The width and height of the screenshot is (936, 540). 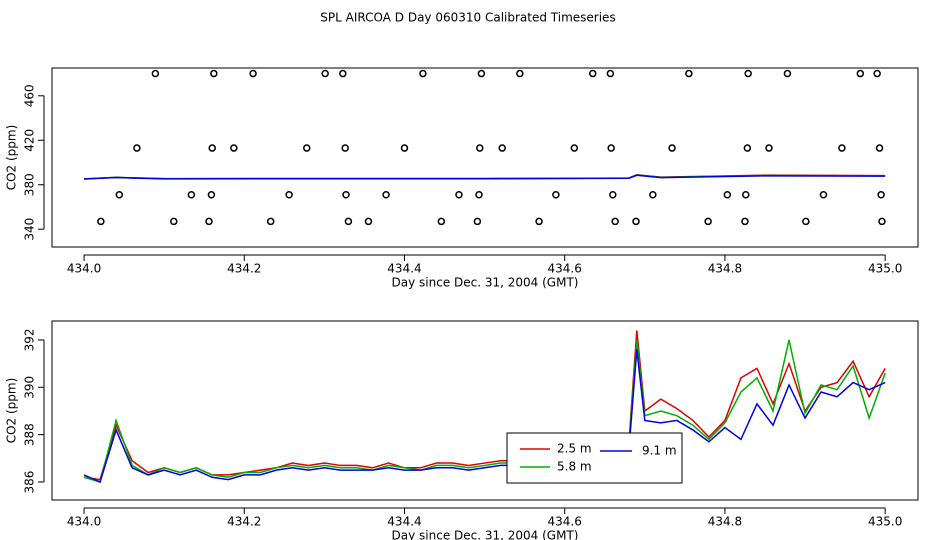 I want to click on legend-label: 2.5 m, so click(x=574, y=449).